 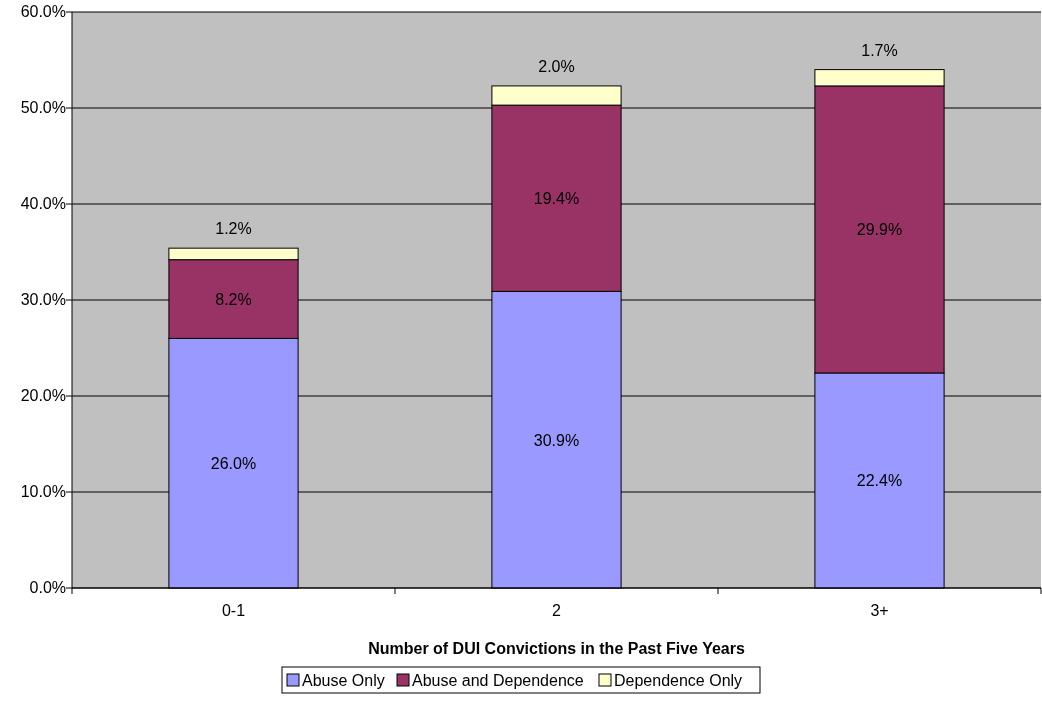 I want to click on data-label: 26.0%, so click(x=233, y=464).